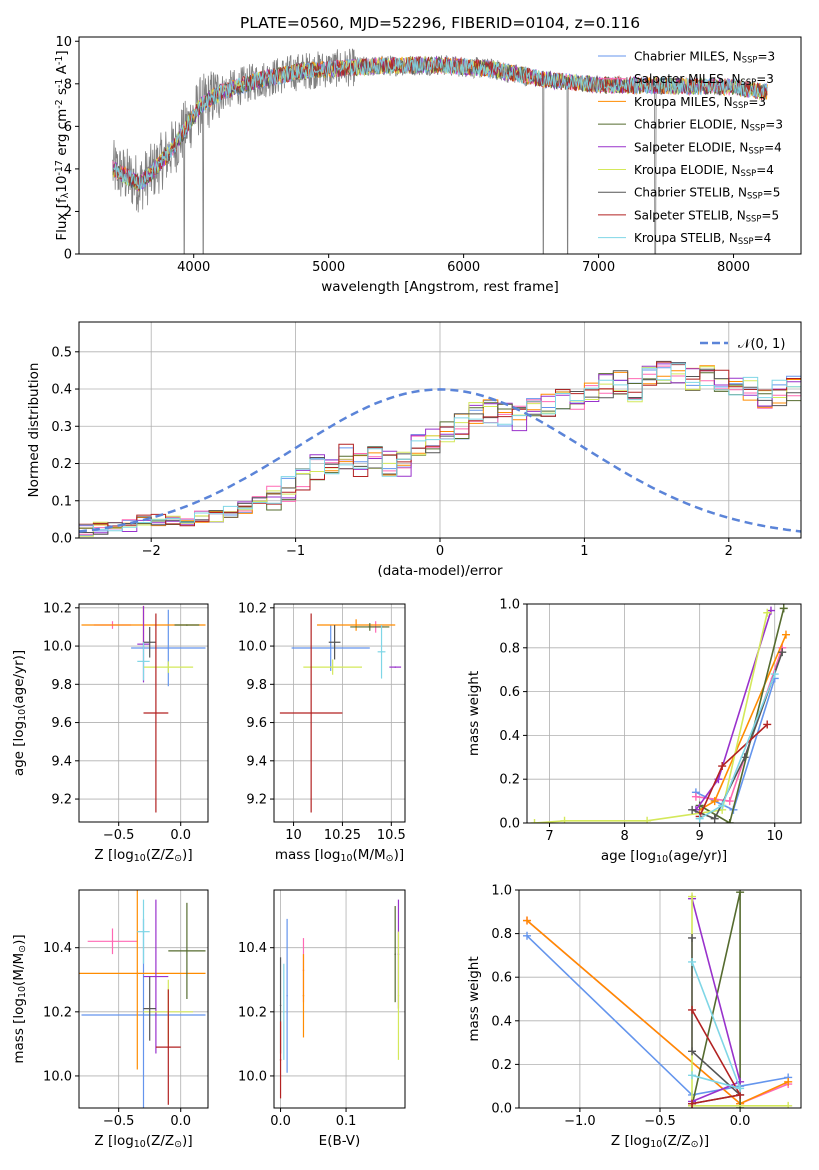 This screenshot has width=819, height=1170. I want to click on x-axis-label: Z [log10(Z/Z⊙)], so click(143, 855).